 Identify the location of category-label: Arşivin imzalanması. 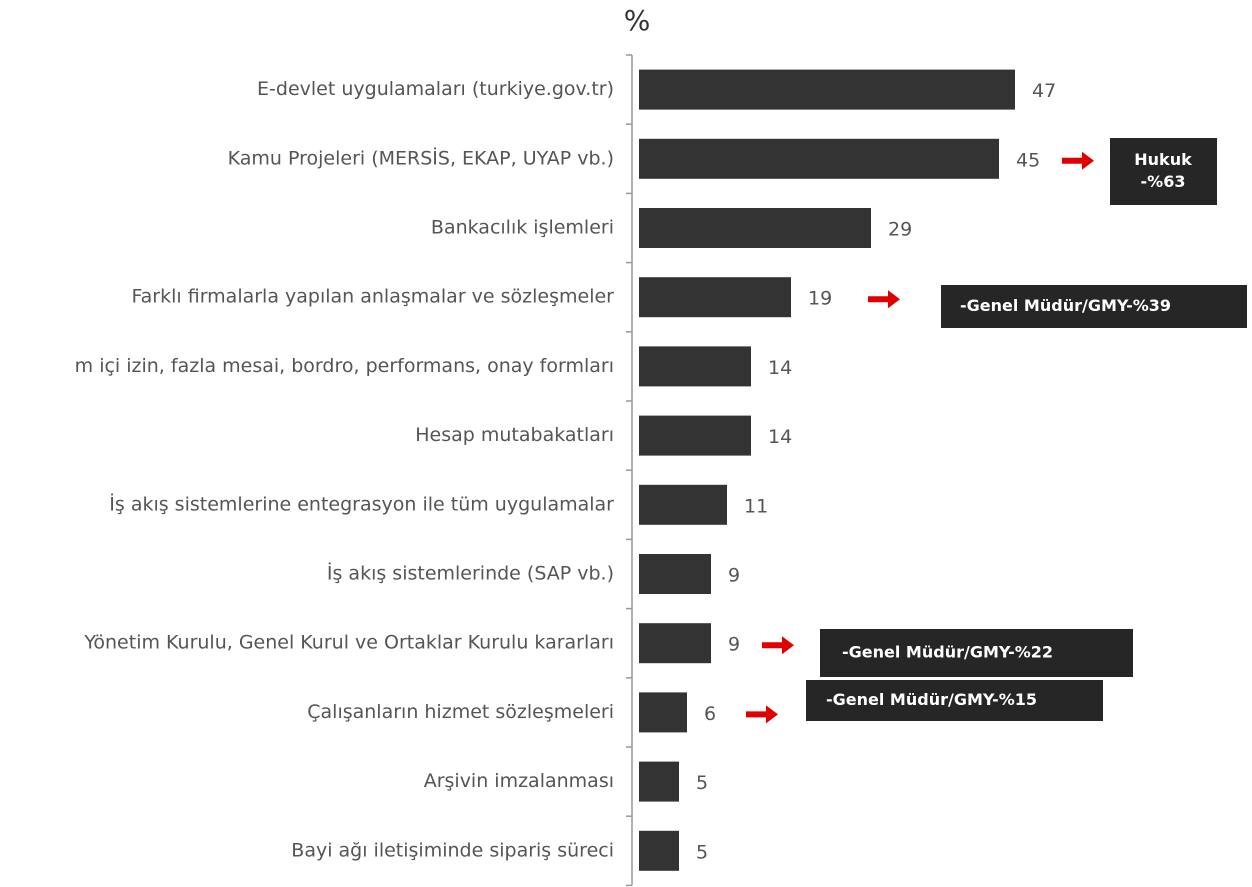
(519, 781).